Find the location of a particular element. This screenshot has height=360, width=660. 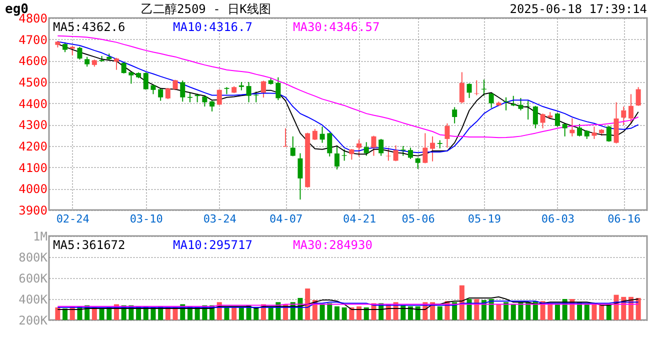

x-tick-label: 02-24 is located at coordinates (73, 219).